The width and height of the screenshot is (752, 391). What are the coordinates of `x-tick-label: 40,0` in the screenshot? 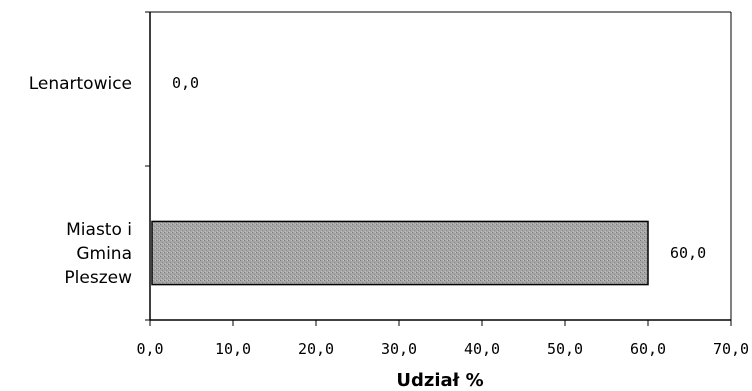 It's located at (482, 349).